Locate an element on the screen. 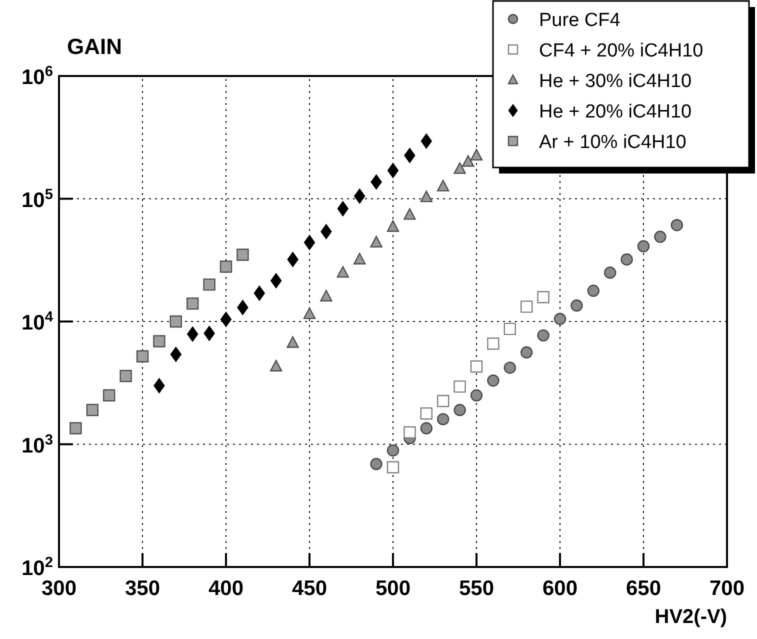 The image size is (757, 639). legend-label: He + 30% iC4H10 is located at coordinates (615, 81).